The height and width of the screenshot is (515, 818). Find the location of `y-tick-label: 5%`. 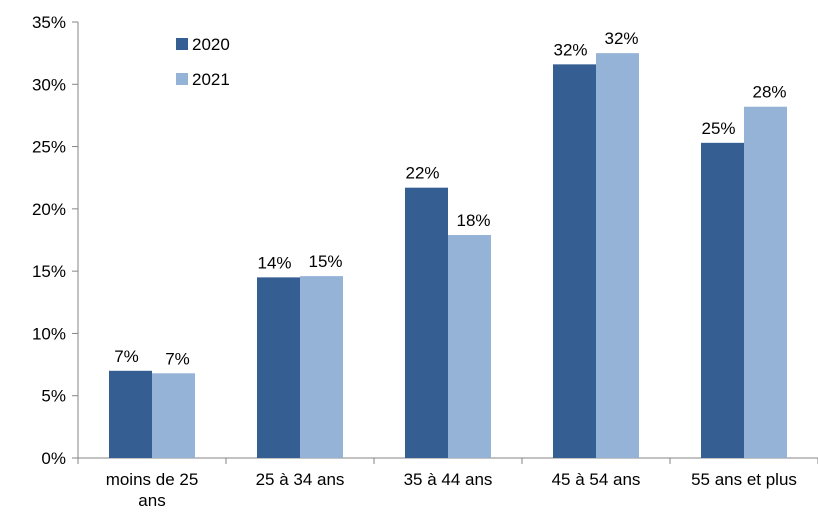

y-tick-label: 5% is located at coordinates (53, 396).